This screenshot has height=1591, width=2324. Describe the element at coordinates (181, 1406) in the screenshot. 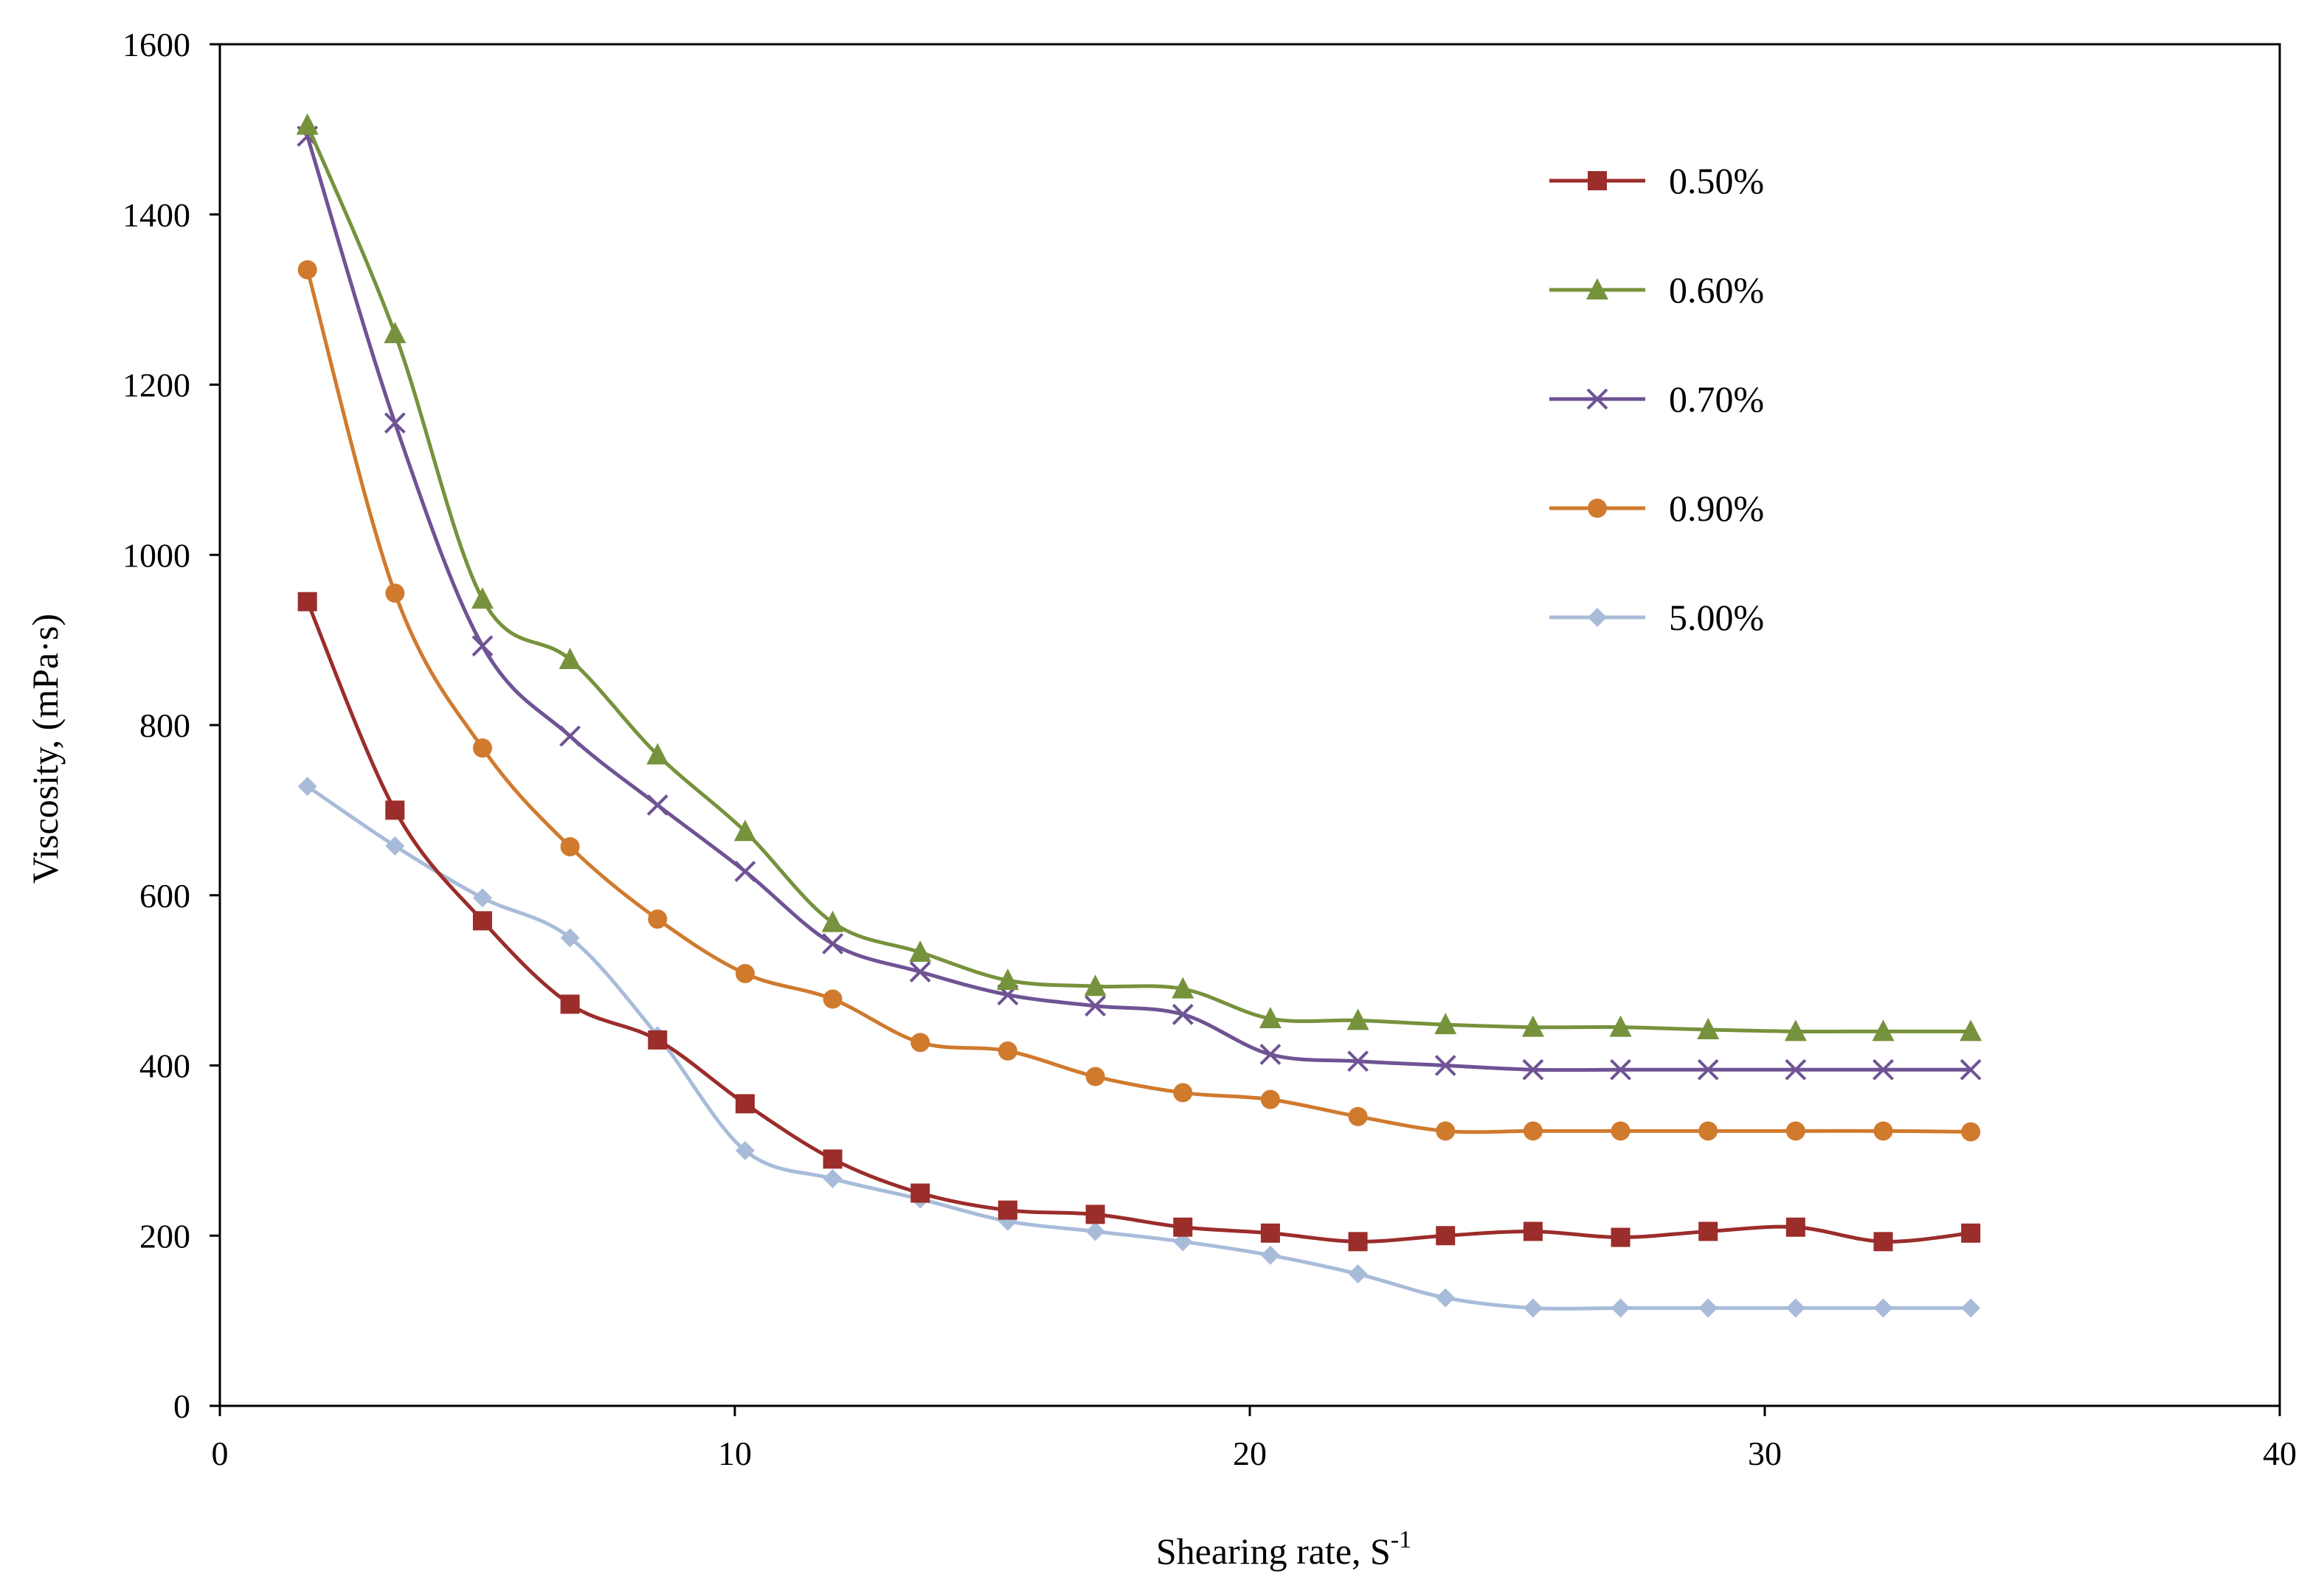

I see `y-tick-label: 0` at that location.